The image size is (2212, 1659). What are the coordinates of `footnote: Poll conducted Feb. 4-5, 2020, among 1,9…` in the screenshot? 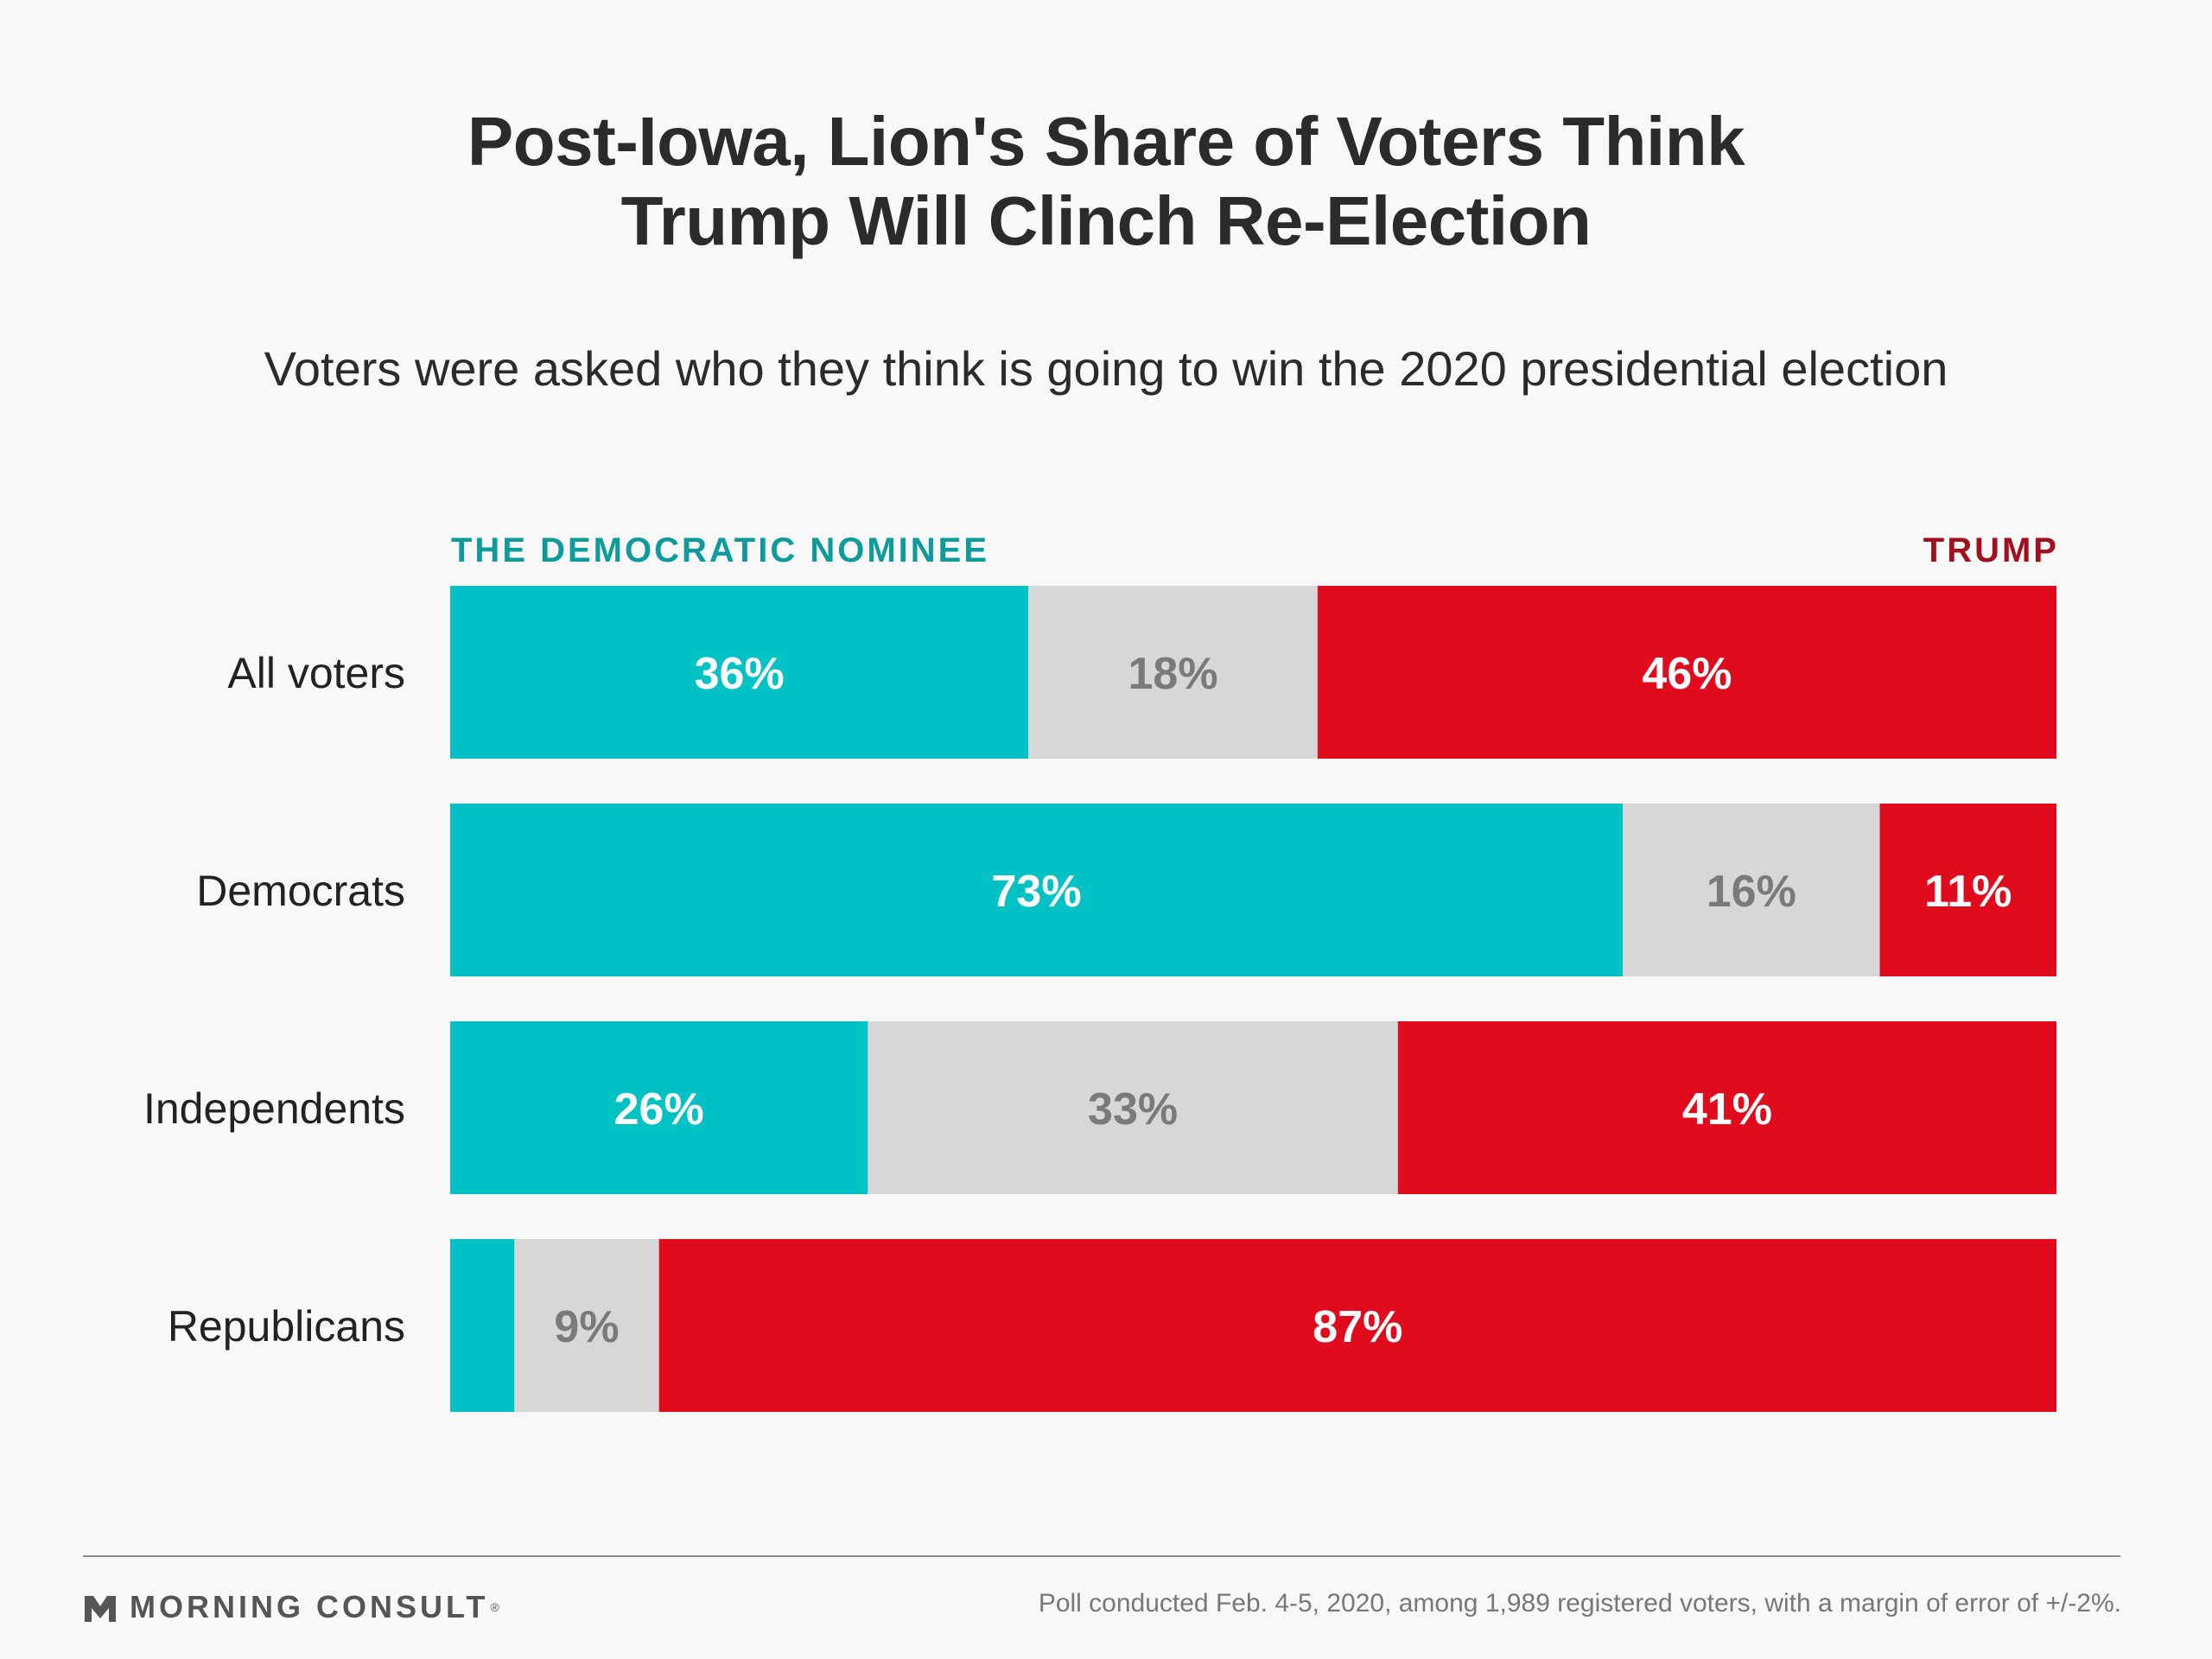 It's located at (1579, 1603).